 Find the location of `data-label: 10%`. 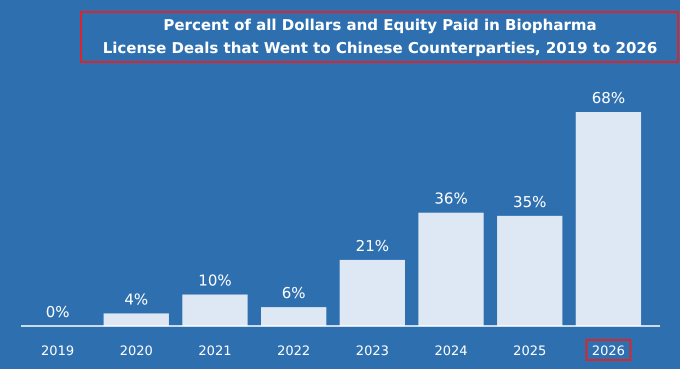

data-label: 10% is located at coordinates (215, 281).